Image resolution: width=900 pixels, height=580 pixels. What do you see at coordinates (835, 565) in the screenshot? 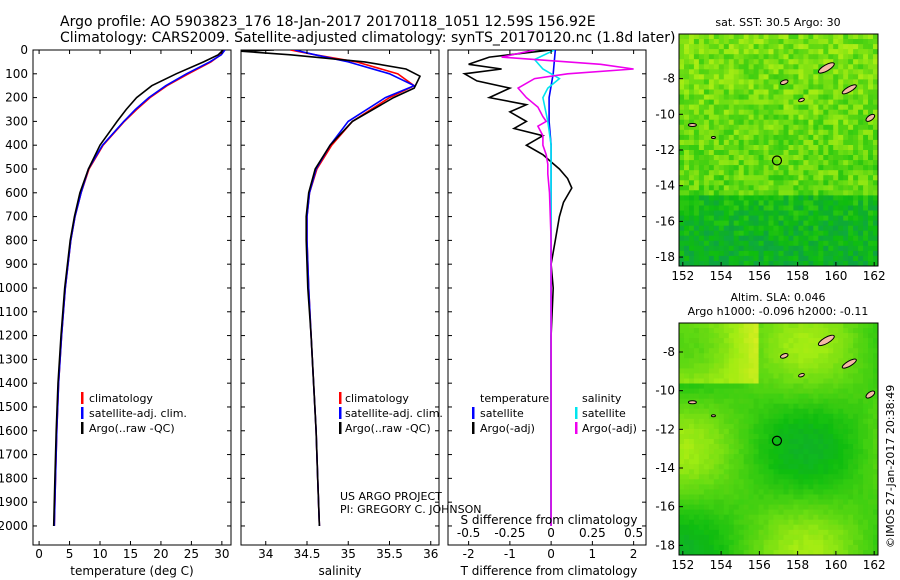
I see `map-x-tick-label: 160` at bounding box center [835, 565].